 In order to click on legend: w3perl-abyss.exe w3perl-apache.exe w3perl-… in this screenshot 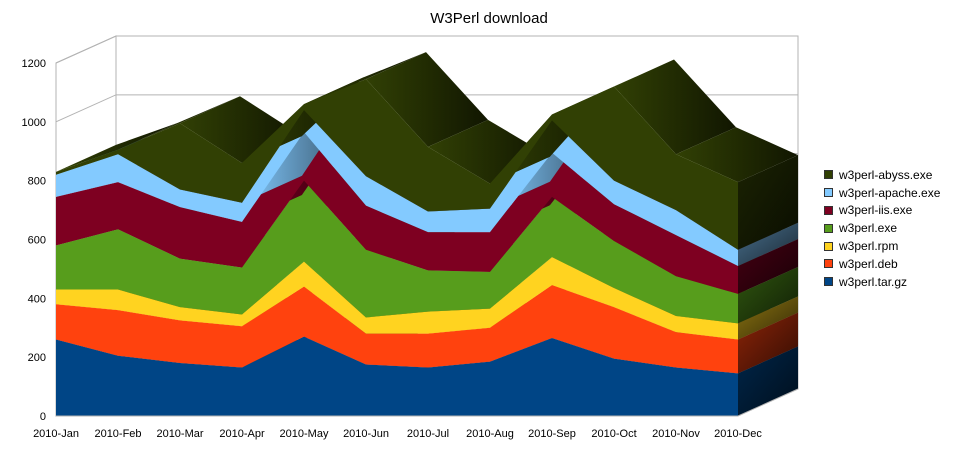, I will do `click(882, 228)`.